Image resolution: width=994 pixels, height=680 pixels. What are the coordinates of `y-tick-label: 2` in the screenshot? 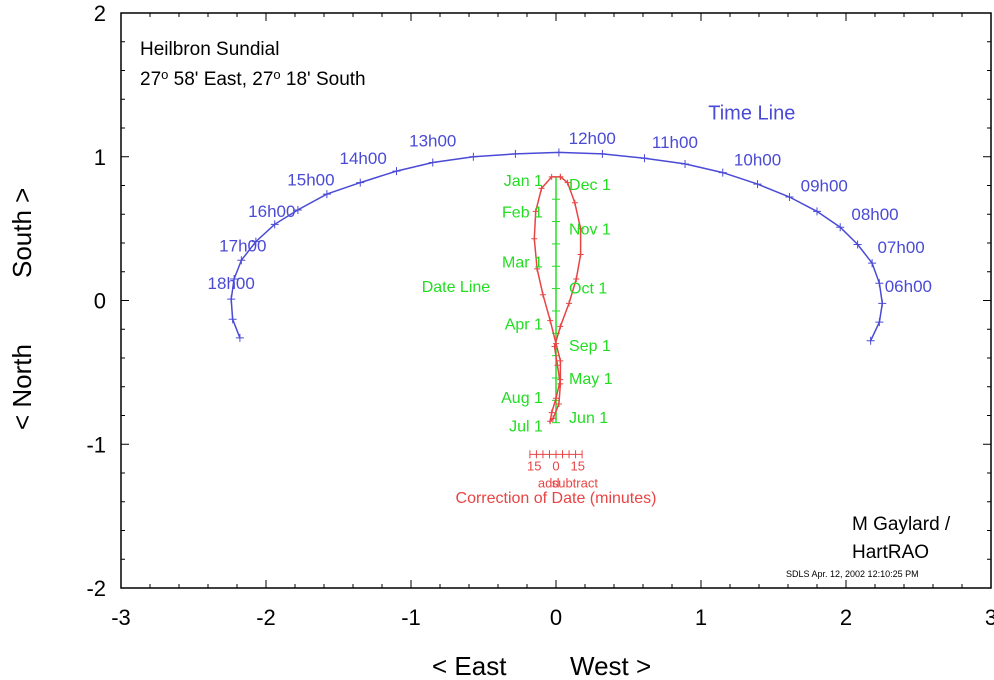 It's located at (100, 13).